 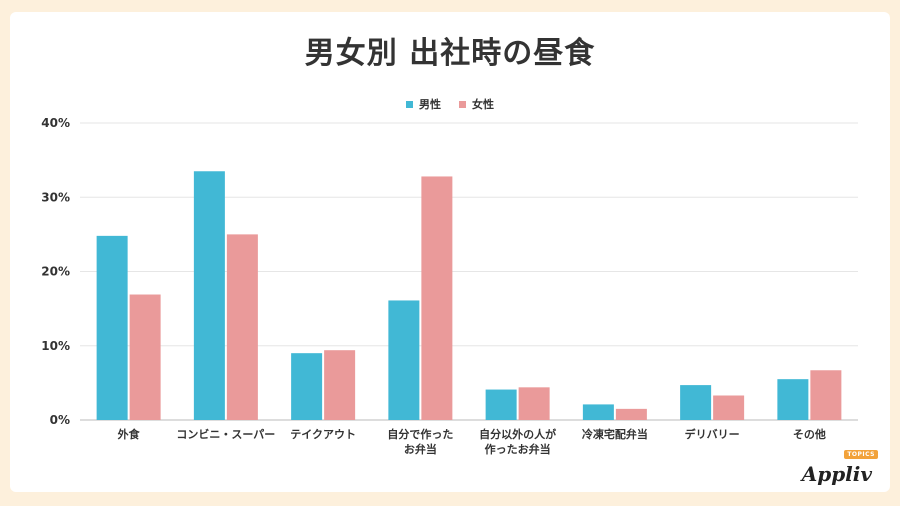 What do you see at coordinates (420, 441) in the screenshot?
I see `x-tick-label: 自分で作ったお弁当` at bounding box center [420, 441].